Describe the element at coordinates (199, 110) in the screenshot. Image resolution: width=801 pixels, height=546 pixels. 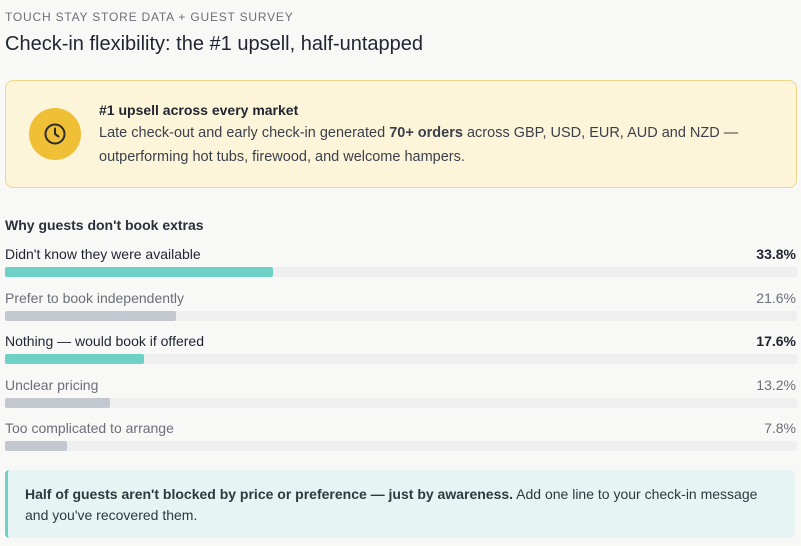
I see `callout-title: #1 upsell across every market` at that location.